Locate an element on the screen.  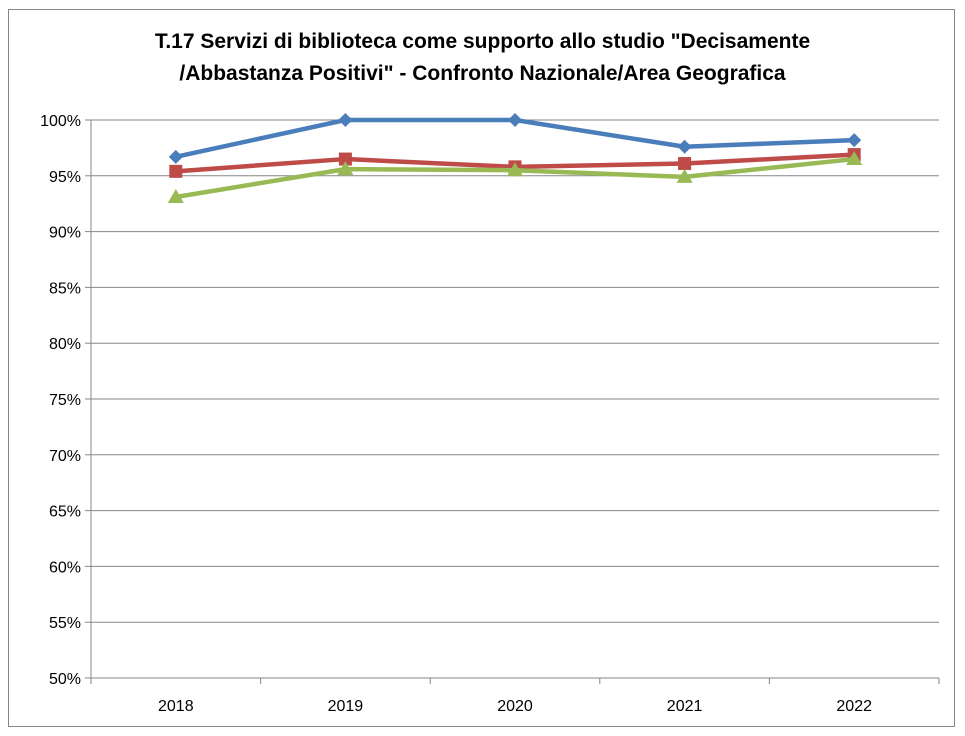
x-tick-label-2020: 2020 is located at coordinates (515, 706).